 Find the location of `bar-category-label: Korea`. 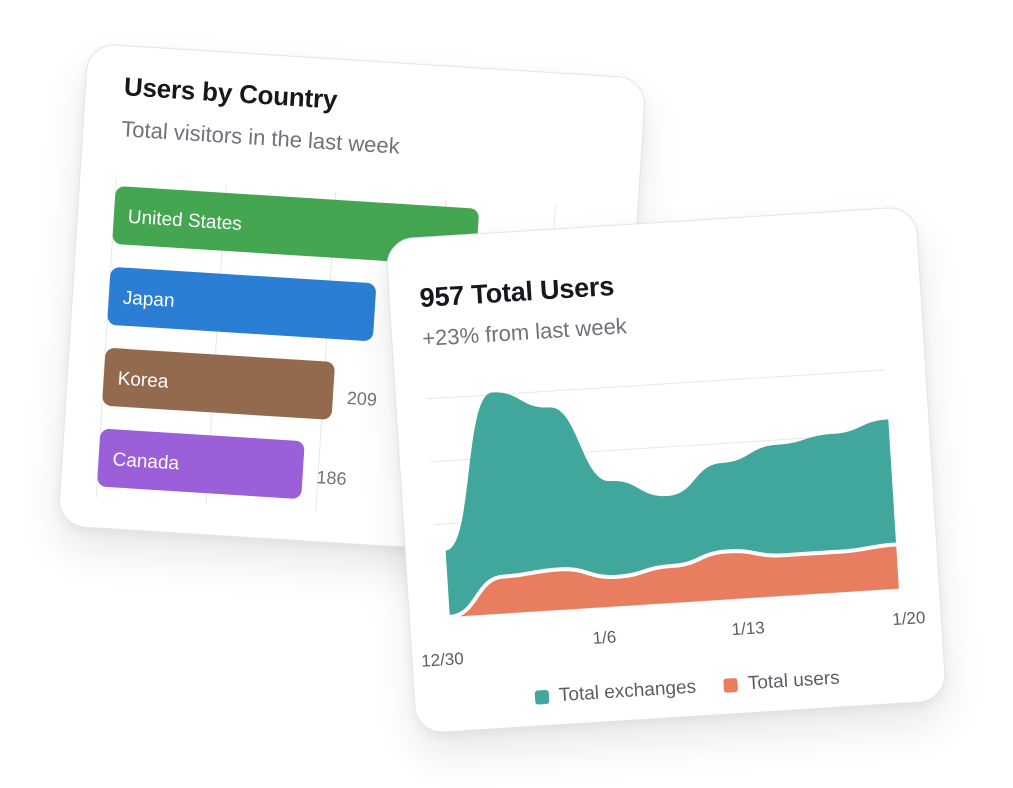

bar-category-label: Korea is located at coordinates (143, 380).